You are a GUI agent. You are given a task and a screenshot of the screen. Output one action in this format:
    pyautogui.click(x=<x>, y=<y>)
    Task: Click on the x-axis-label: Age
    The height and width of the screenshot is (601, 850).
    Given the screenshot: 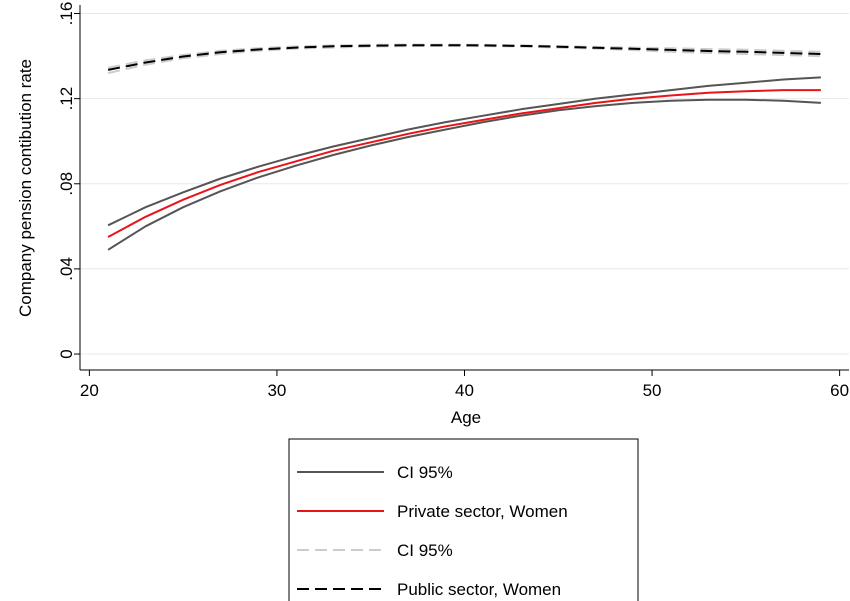 What is the action you would take?
    pyautogui.click(x=466, y=417)
    